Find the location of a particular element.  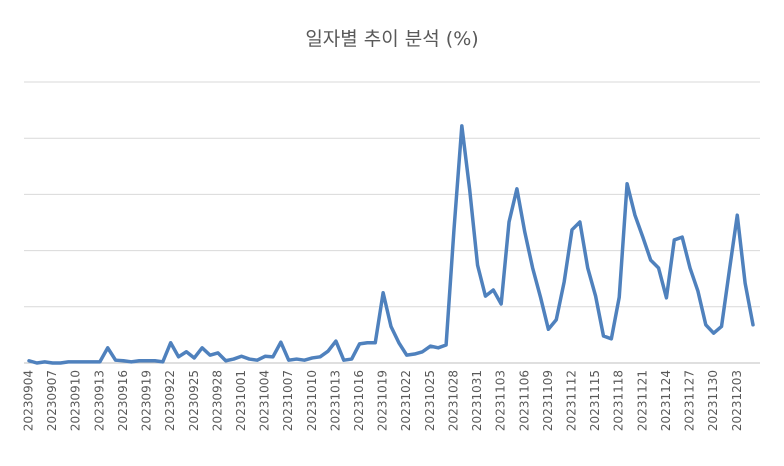

x-tick-label: 20231118 is located at coordinates (619, 400).